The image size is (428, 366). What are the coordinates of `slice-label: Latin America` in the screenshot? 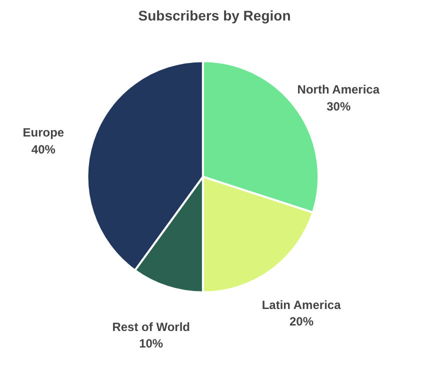 It's located at (302, 305).